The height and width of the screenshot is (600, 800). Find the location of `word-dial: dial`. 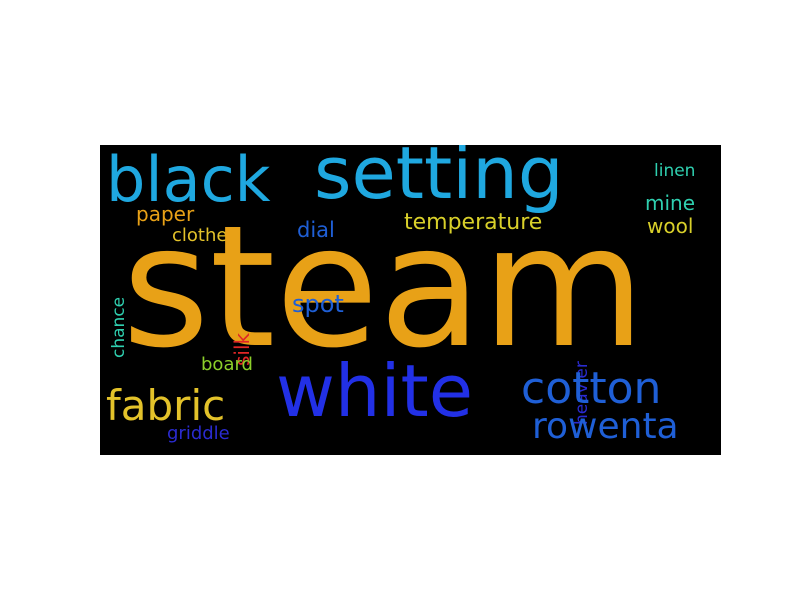

word-dial: dial is located at coordinates (316, 230).